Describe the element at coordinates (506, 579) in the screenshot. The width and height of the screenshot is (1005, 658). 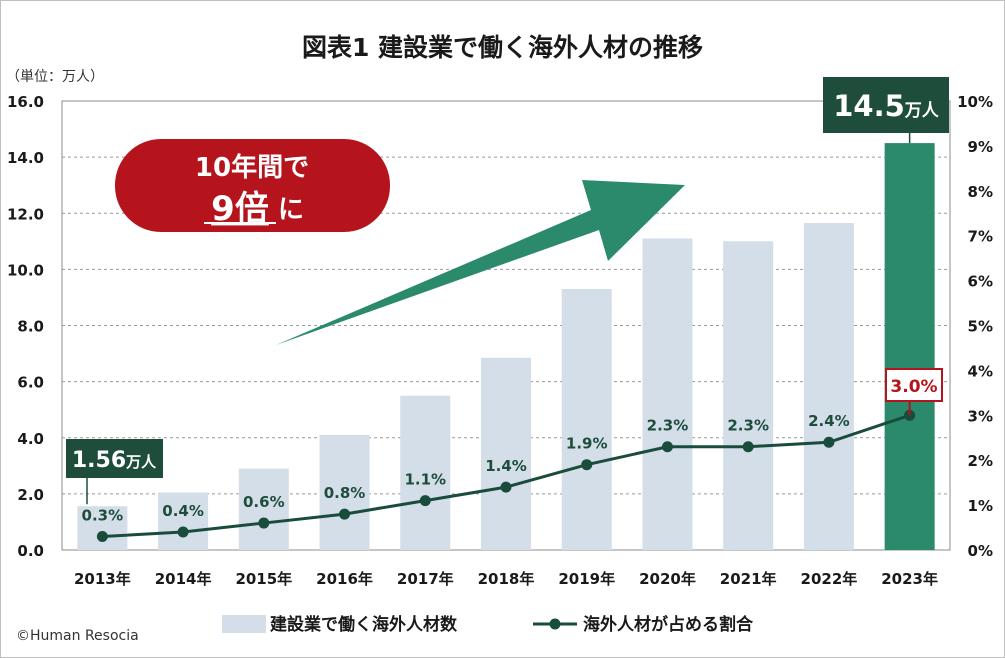
I see `x-tick-label: 2018年` at that location.